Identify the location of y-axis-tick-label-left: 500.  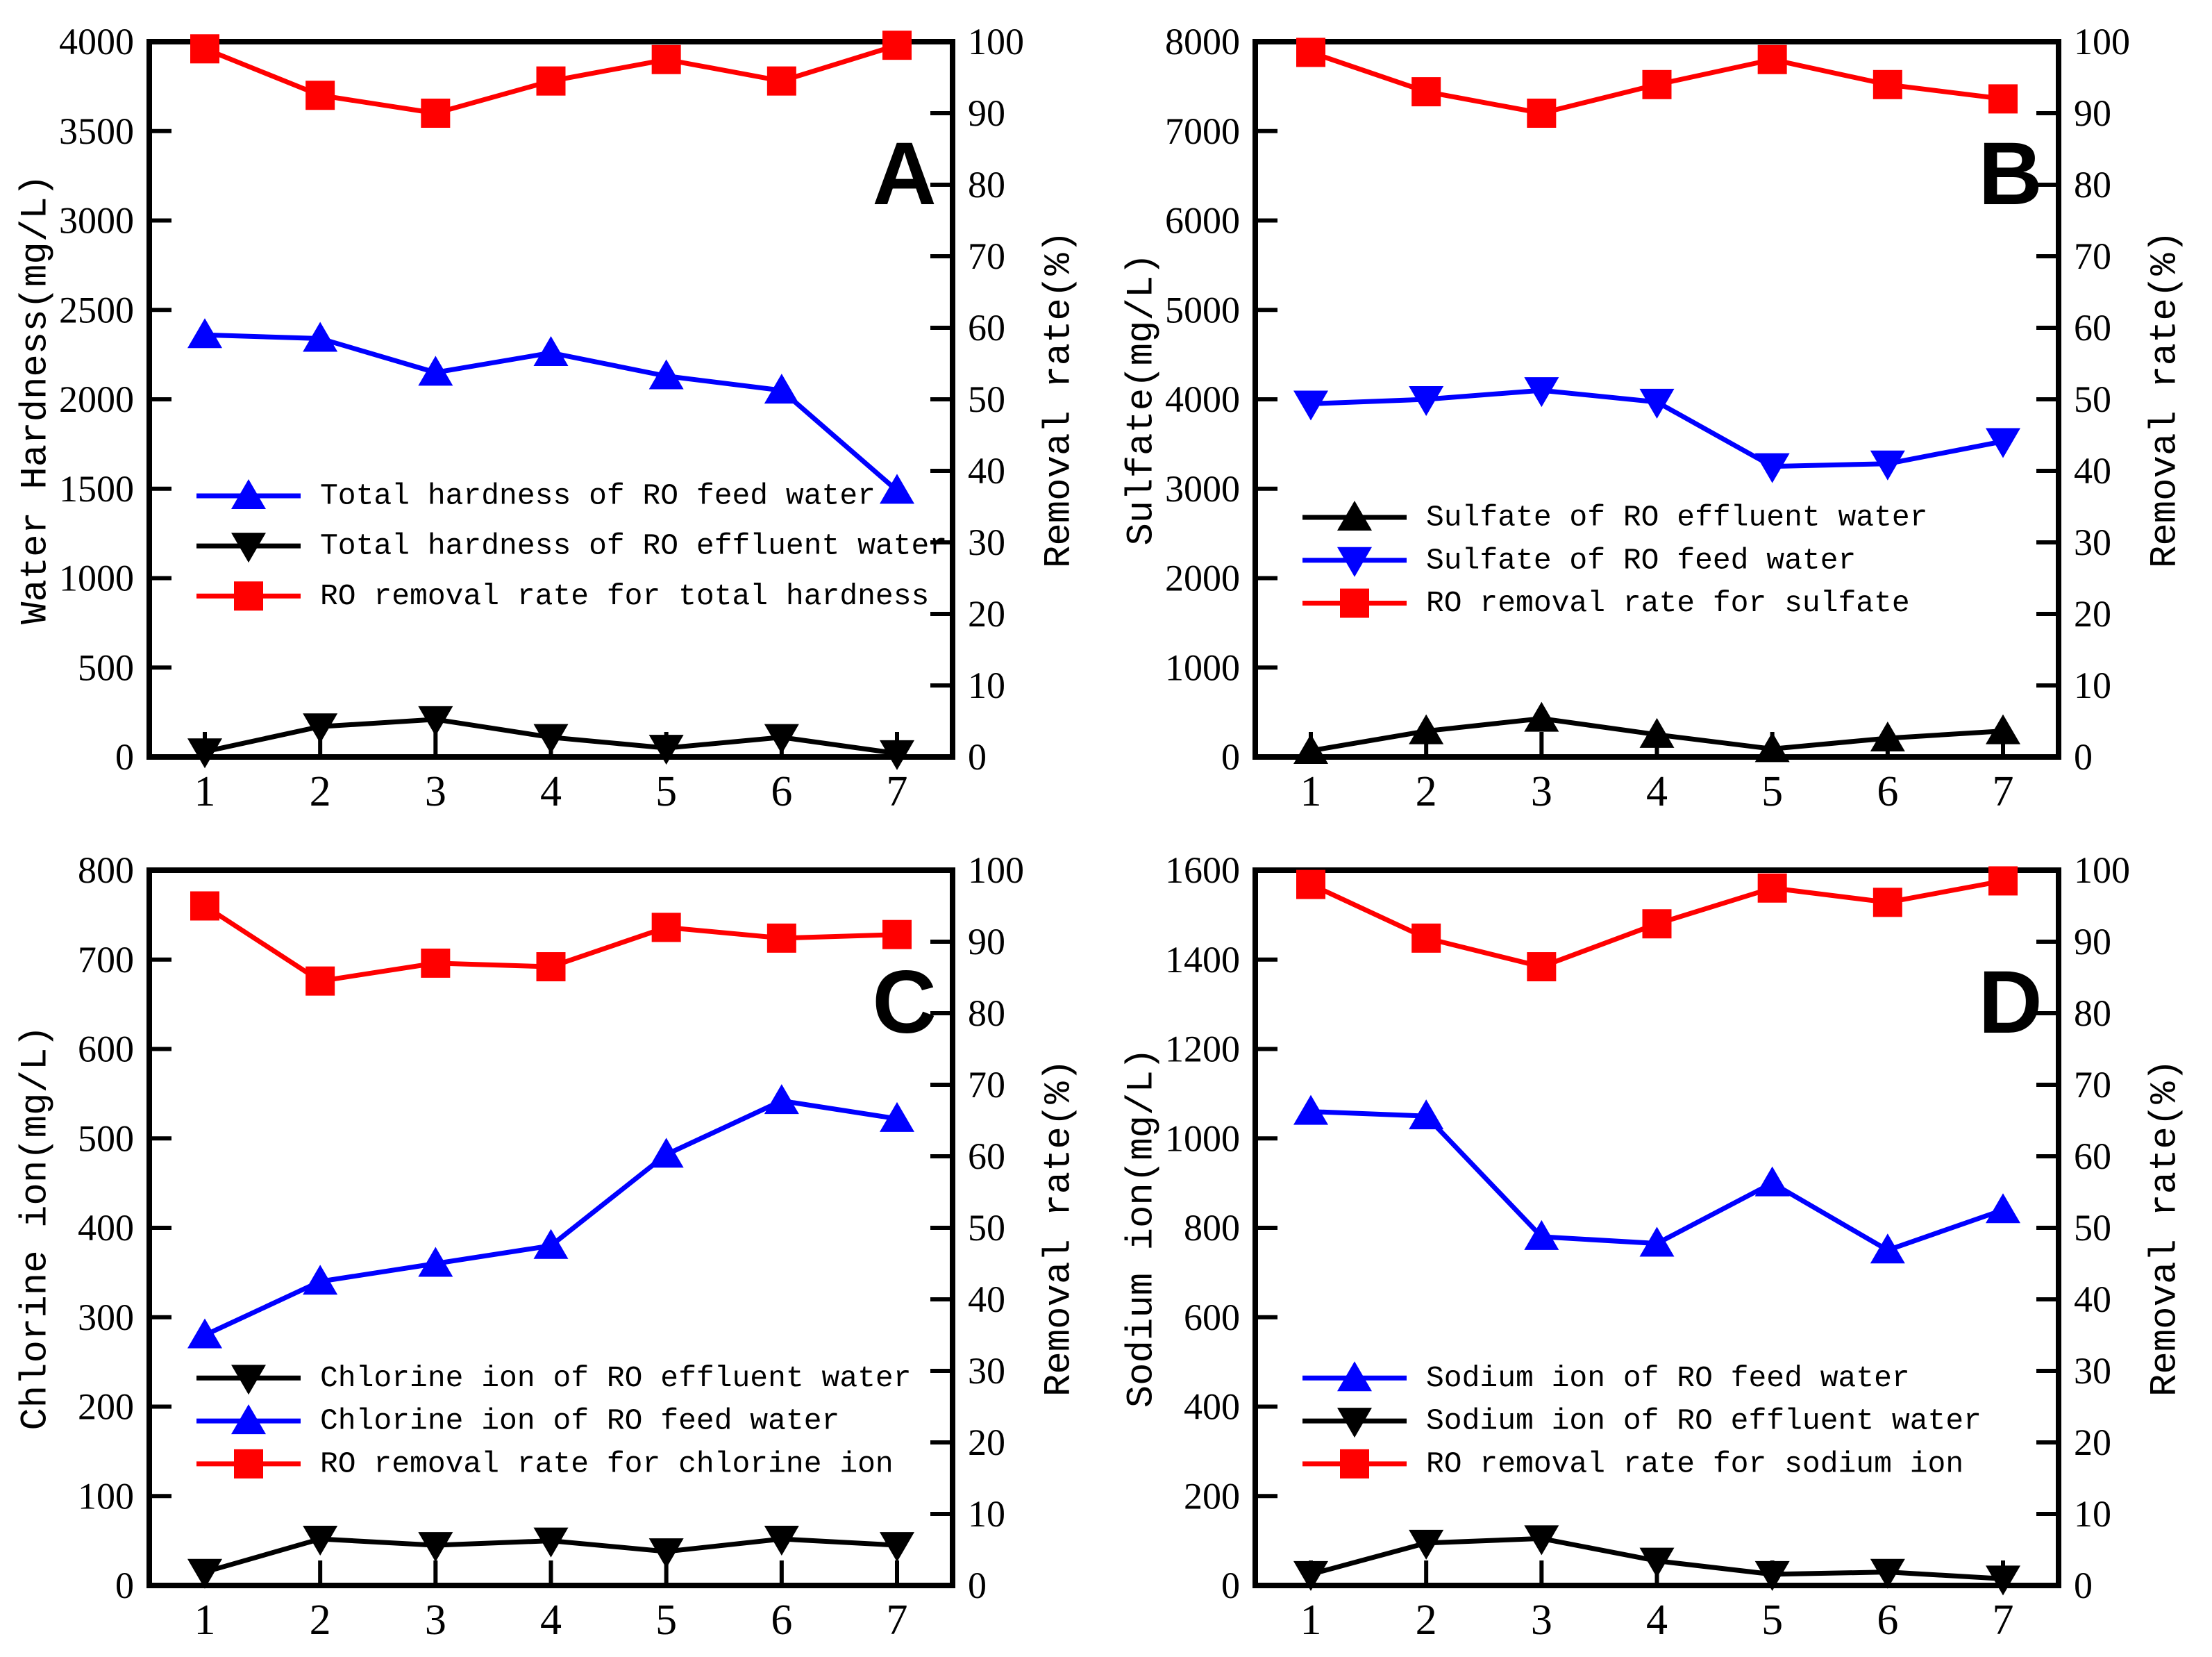
(106, 667).